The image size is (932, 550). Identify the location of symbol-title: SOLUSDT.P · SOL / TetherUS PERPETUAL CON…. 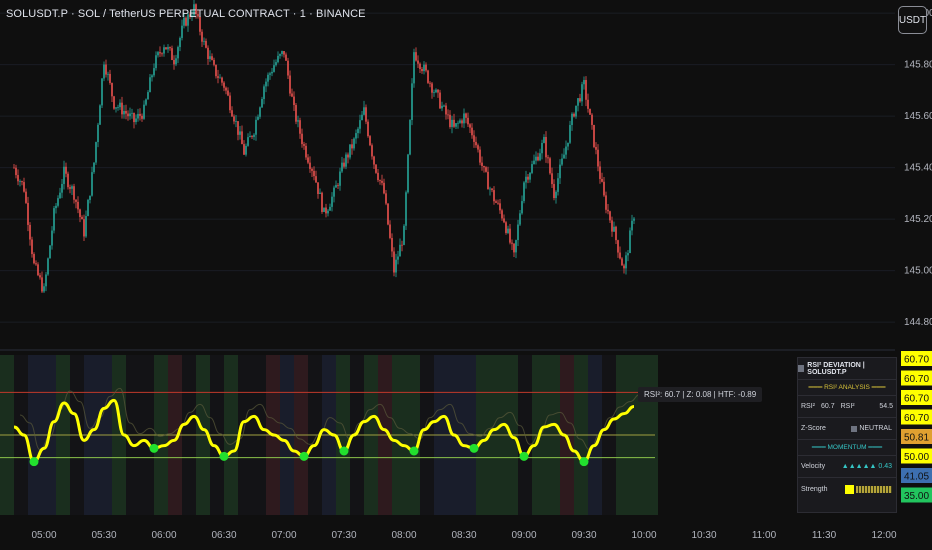
(186, 14).